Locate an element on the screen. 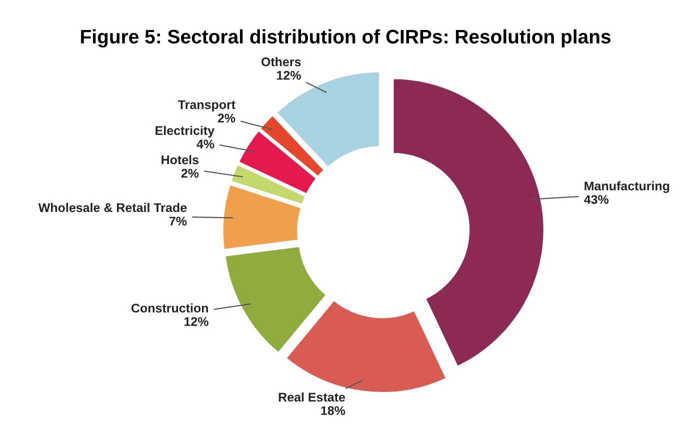  slice-label: Hotels is located at coordinates (180, 159).